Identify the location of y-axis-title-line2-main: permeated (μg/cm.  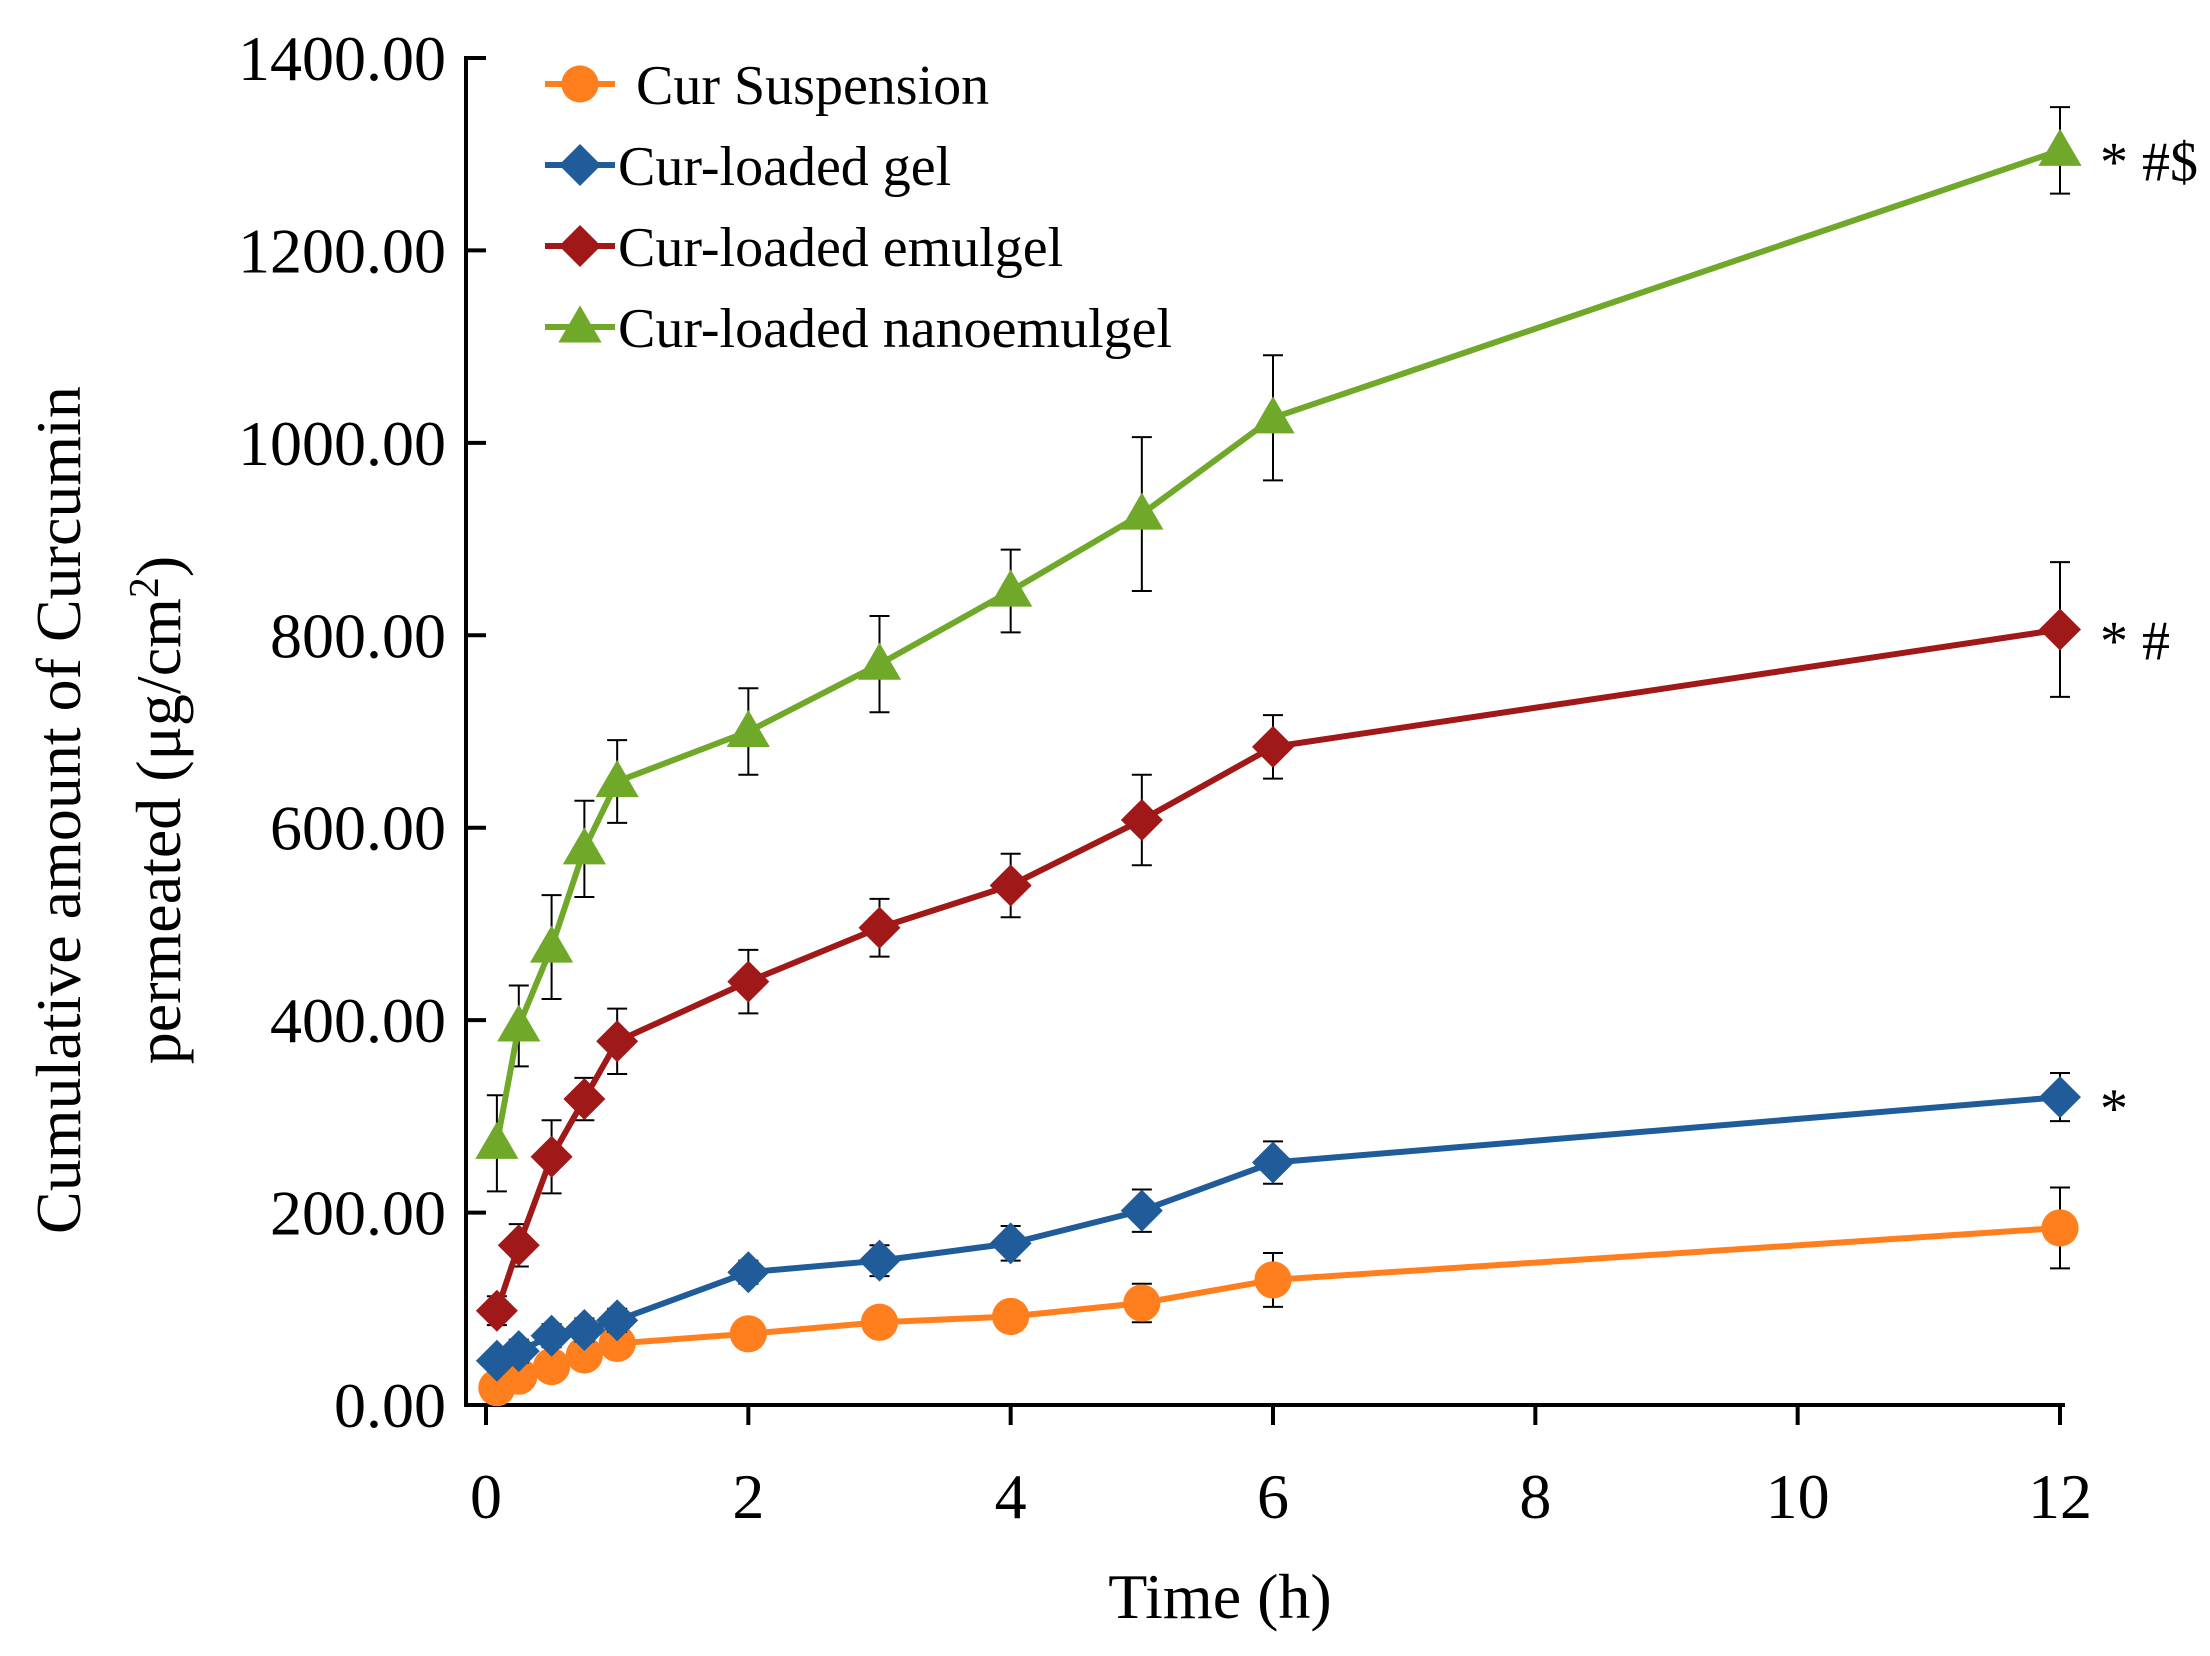
(158, 831).